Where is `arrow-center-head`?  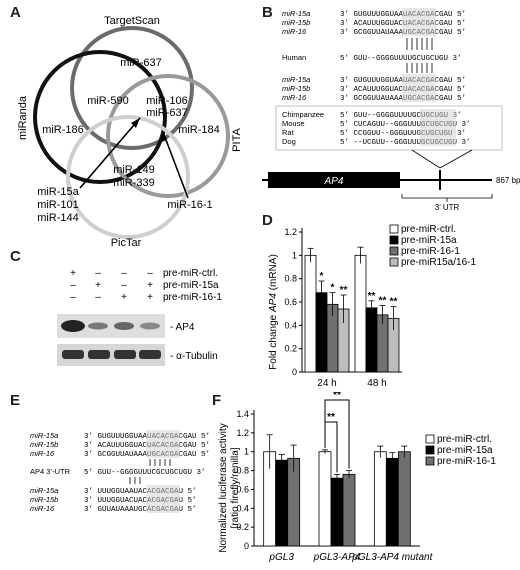 arrow-center-head is located at coordinates (135, 123).